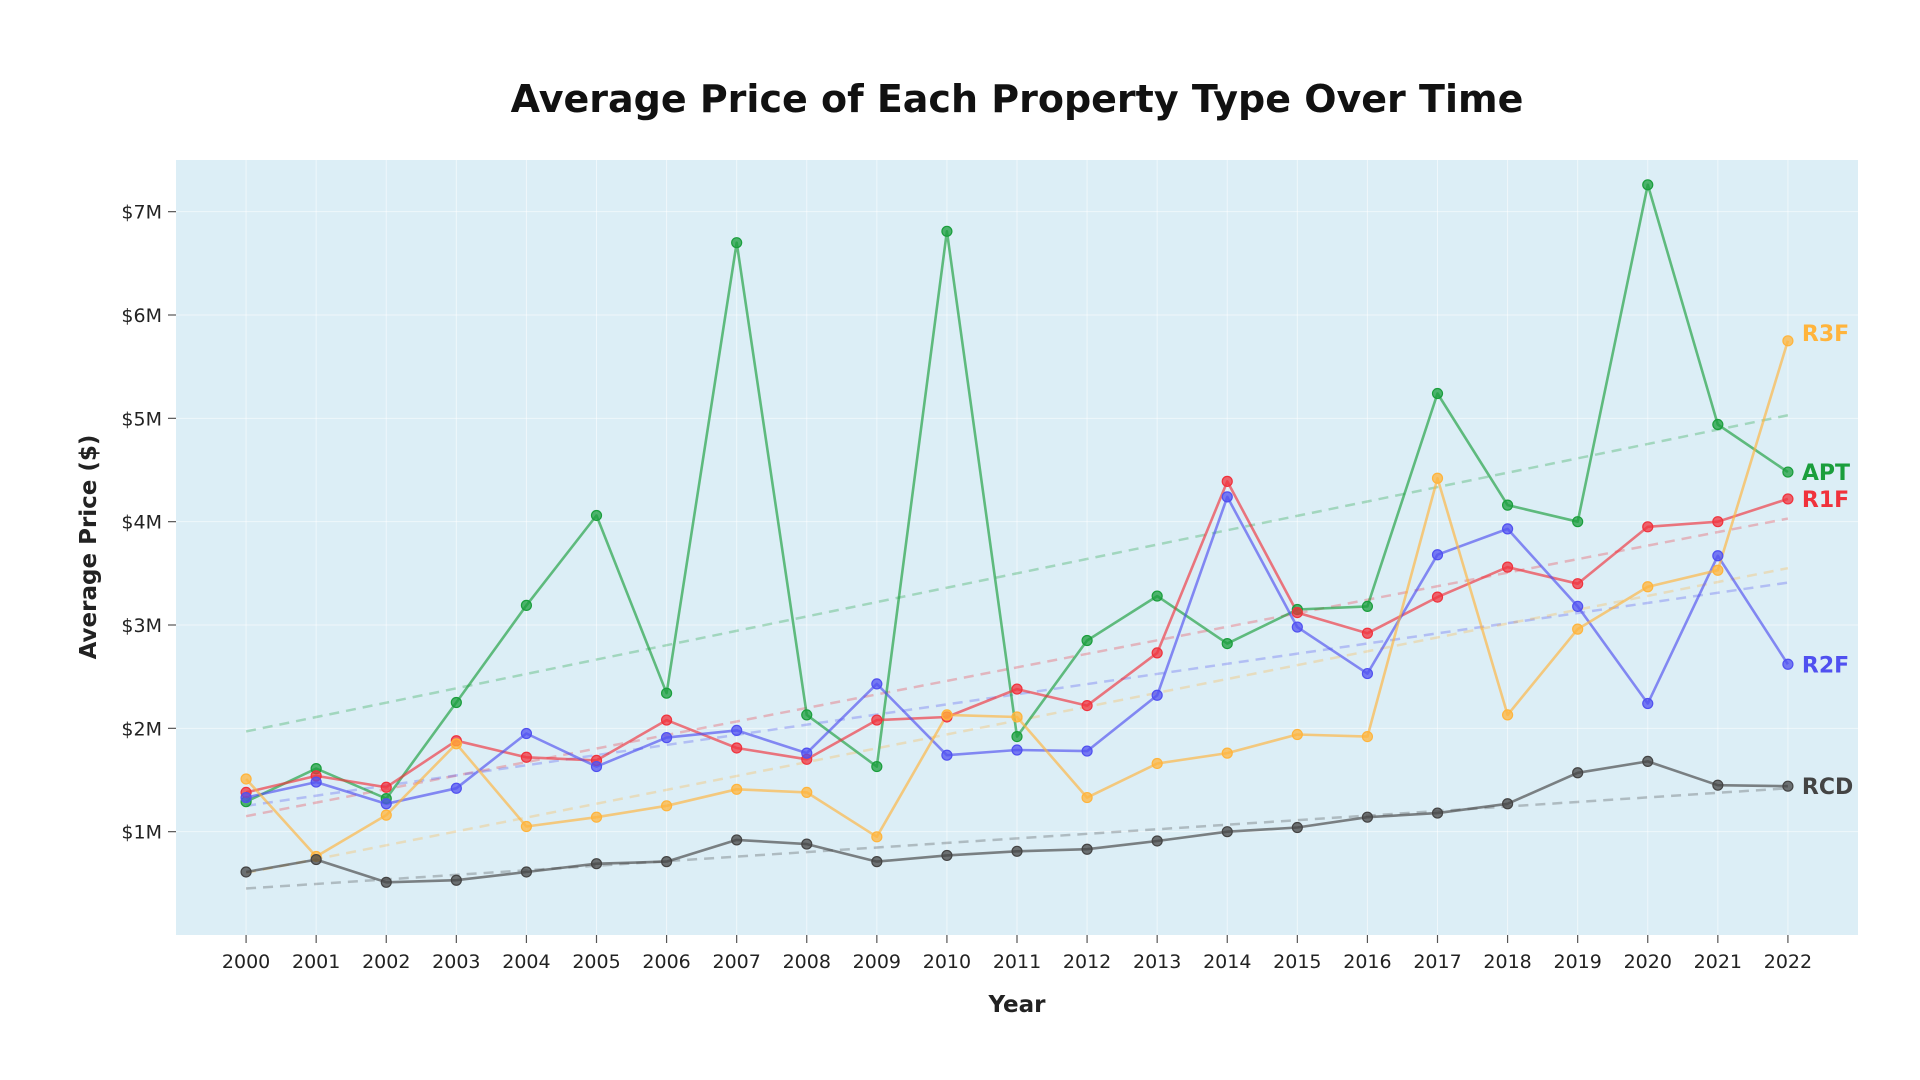 This screenshot has width=1920, height=1080. I want to click on x-tick-label: 2017, so click(1437, 962).